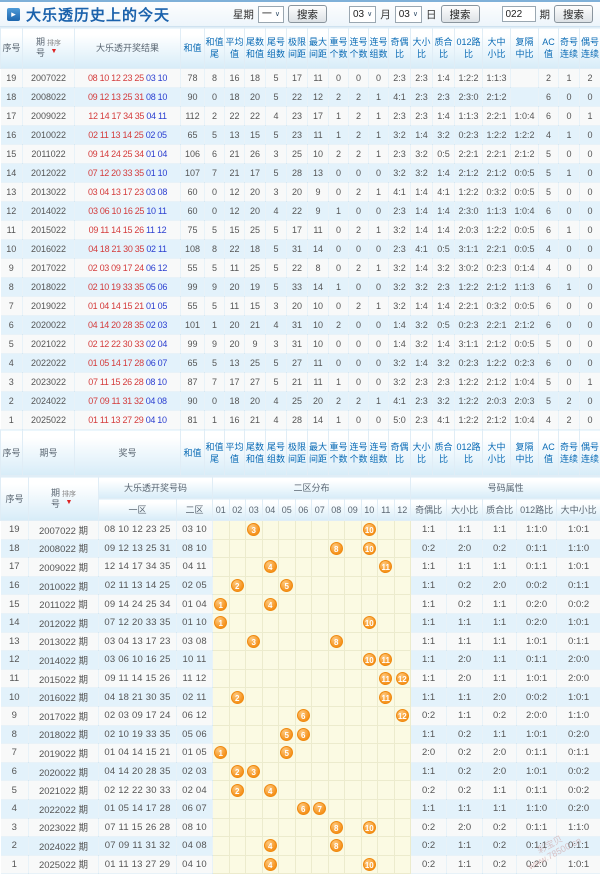  I want to click on seq-cell: 6, so click(15, 771).